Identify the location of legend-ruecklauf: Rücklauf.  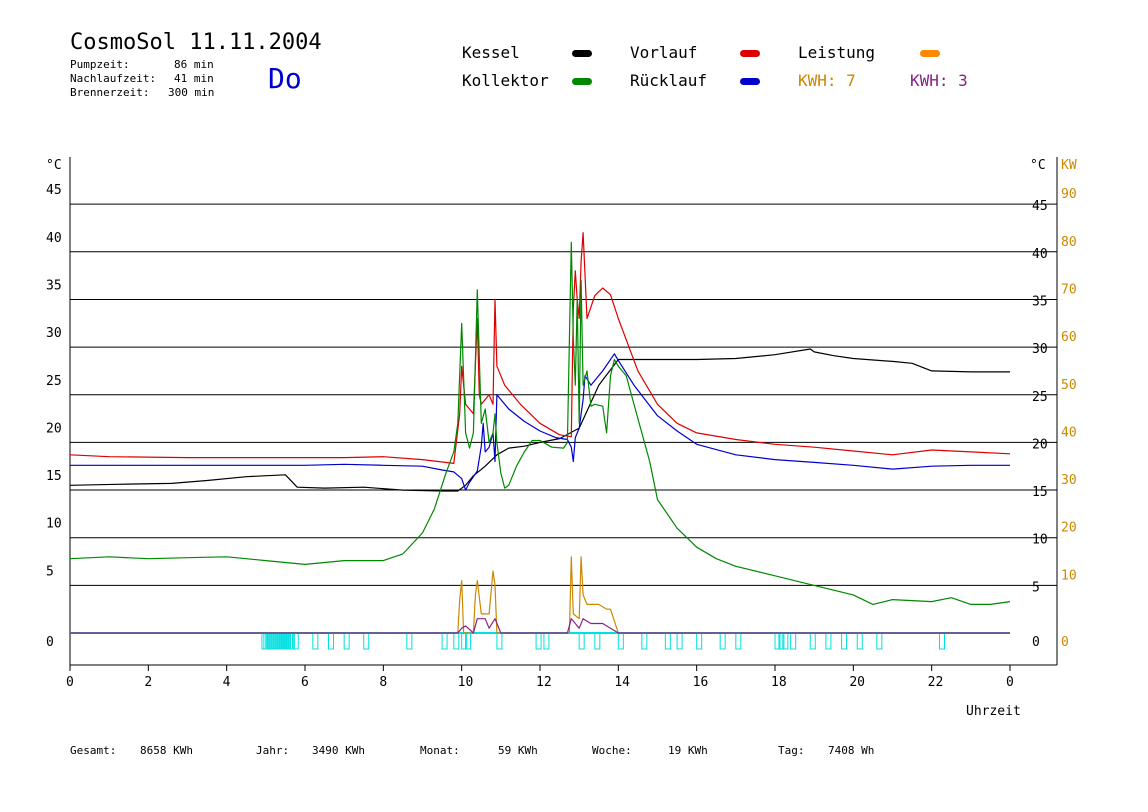
(669, 80).